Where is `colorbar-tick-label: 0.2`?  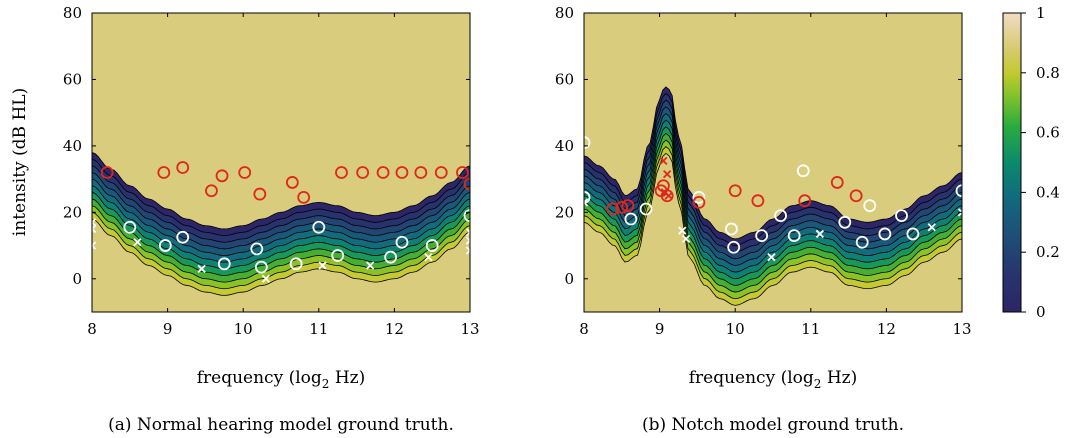 colorbar-tick-label: 0.2 is located at coordinates (1048, 252).